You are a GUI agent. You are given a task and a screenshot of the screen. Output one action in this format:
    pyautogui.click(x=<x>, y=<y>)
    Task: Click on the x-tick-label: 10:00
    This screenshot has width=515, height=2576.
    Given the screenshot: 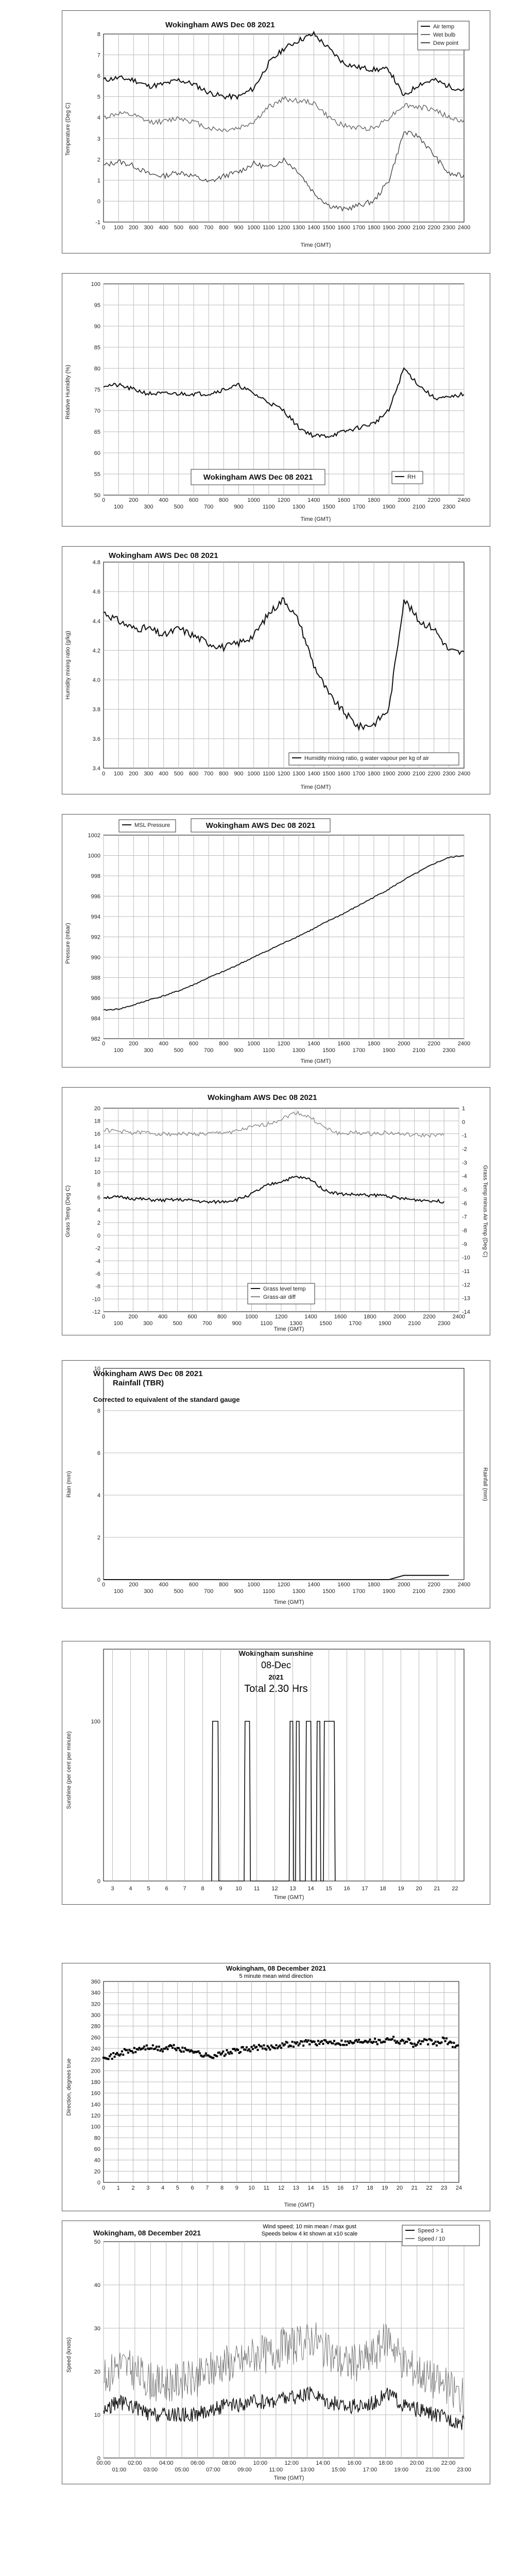 What is the action you would take?
    pyautogui.click(x=260, y=2463)
    